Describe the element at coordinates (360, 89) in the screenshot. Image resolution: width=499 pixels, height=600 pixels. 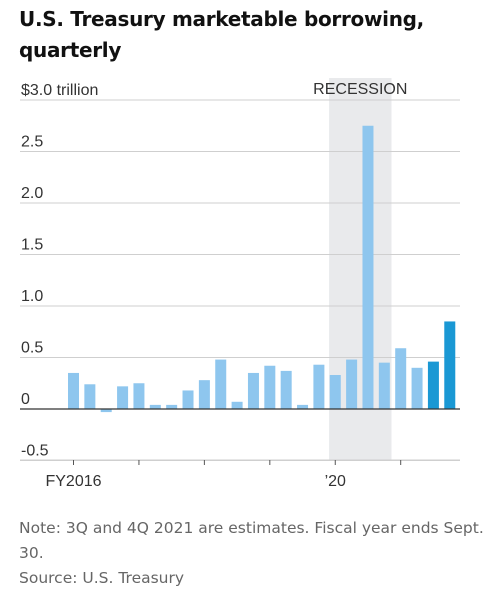
I see `recession-label: RECESSION` at that location.